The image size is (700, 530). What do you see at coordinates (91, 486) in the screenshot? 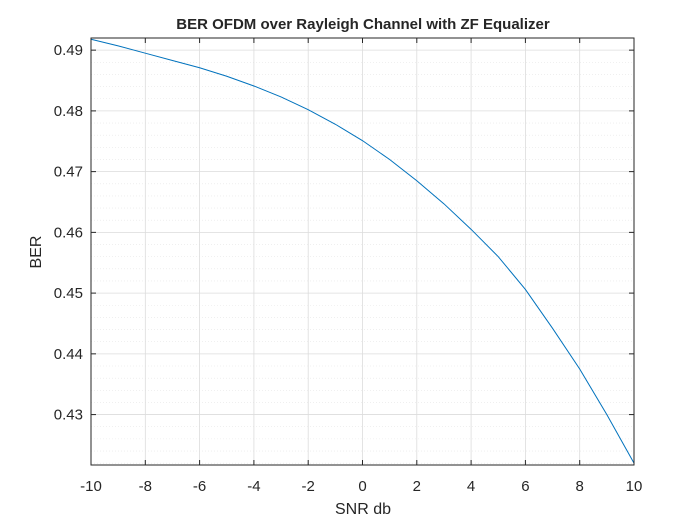
I see `x-tick-label: -10` at bounding box center [91, 486].